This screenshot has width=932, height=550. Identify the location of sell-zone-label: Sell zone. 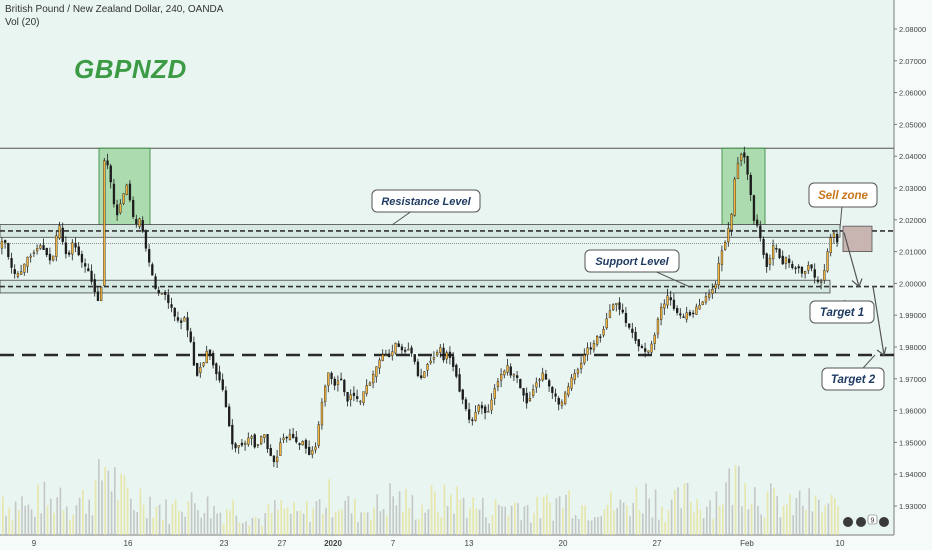
(843, 205).